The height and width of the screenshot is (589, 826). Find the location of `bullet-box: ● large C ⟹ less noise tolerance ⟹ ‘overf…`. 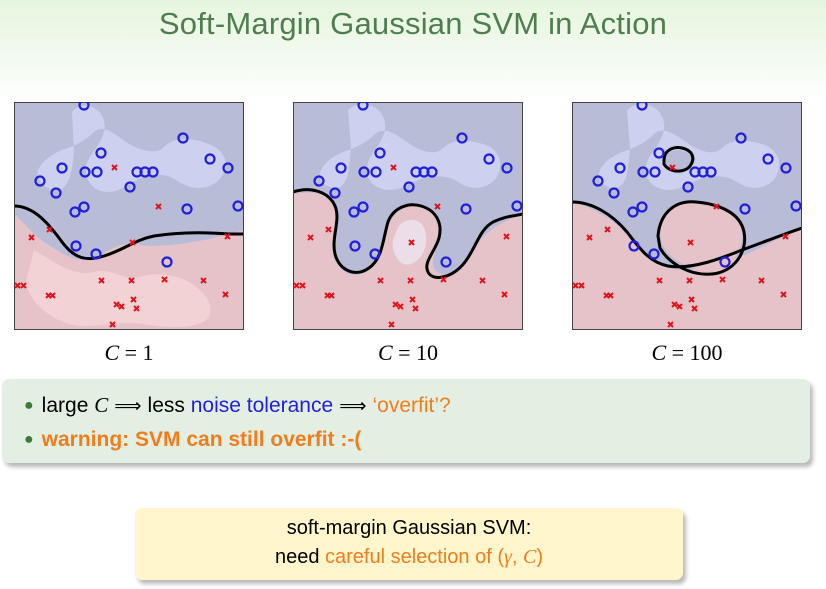

bullet-box: ● large C ⟹ less noise tolerance ⟹ ‘overf… is located at coordinates (406, 421).